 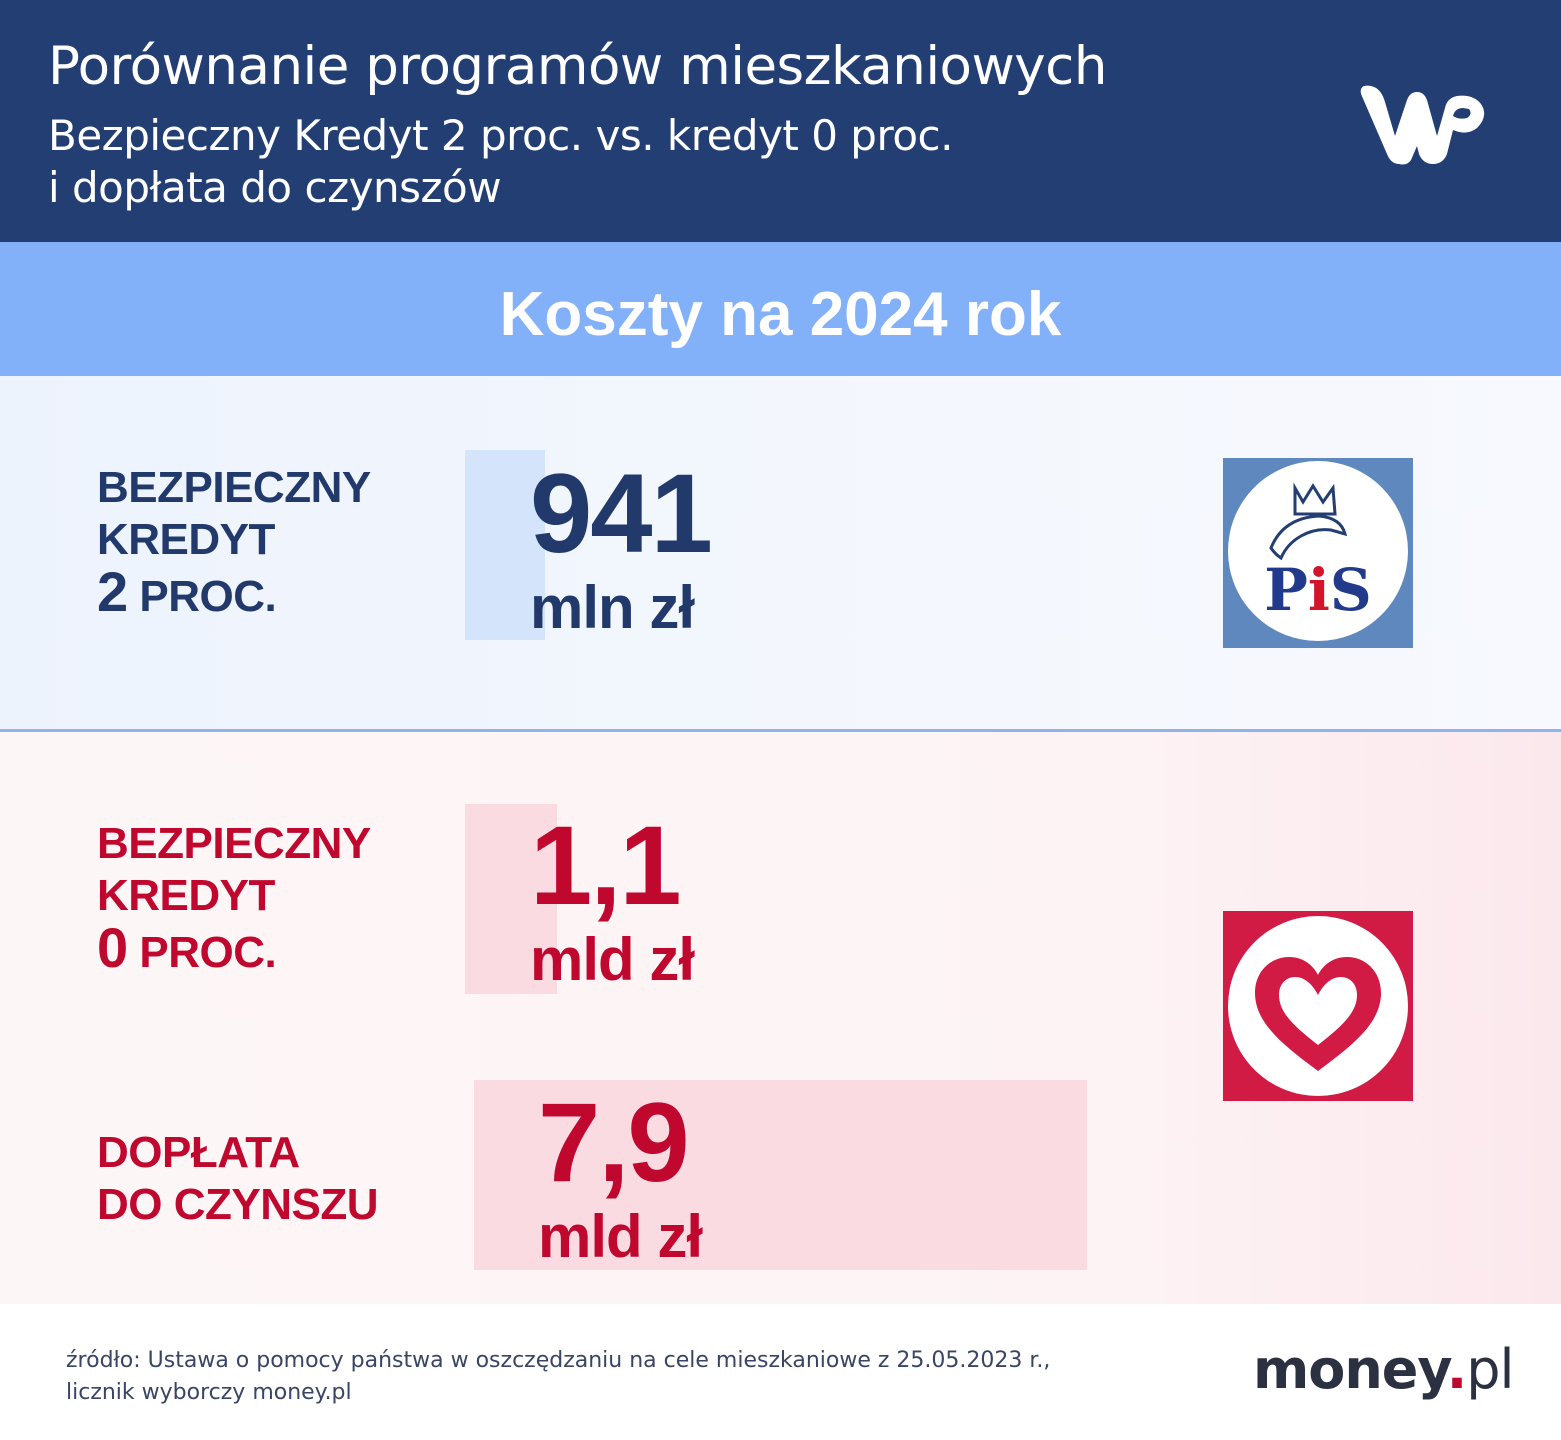 I want to click on bar-label-bk0: BEZPIECZNY KREDYT 0 PROC., so click(x=234, y=898).